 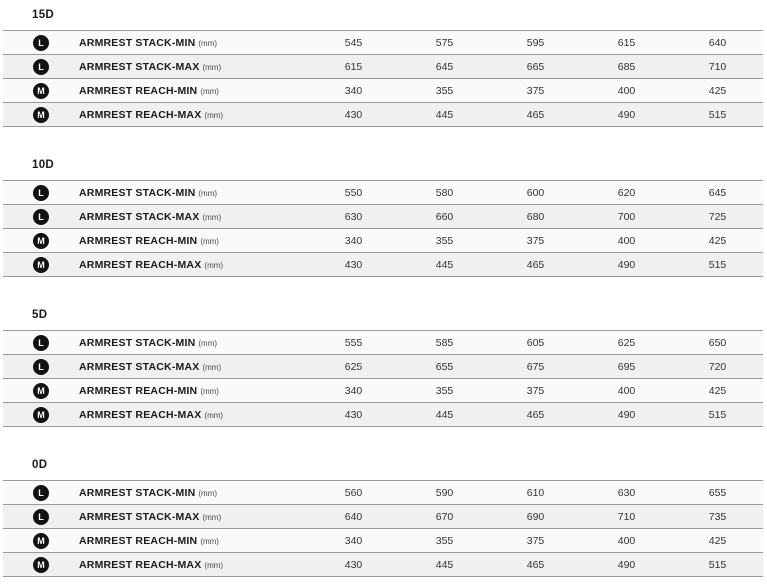 What do you see at coordinates (717, 366) in the screenshot?
I see `value-cell: 720` at bounding box center [717, 366].